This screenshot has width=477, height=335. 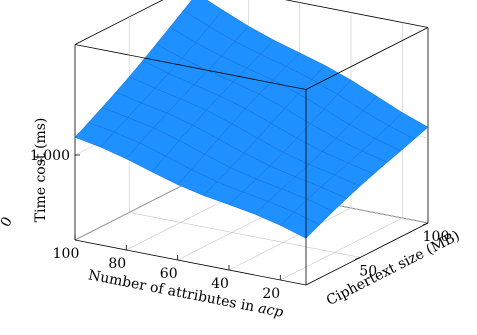 I want to click on grid-line-y-floor, so click(x=245, y=235).